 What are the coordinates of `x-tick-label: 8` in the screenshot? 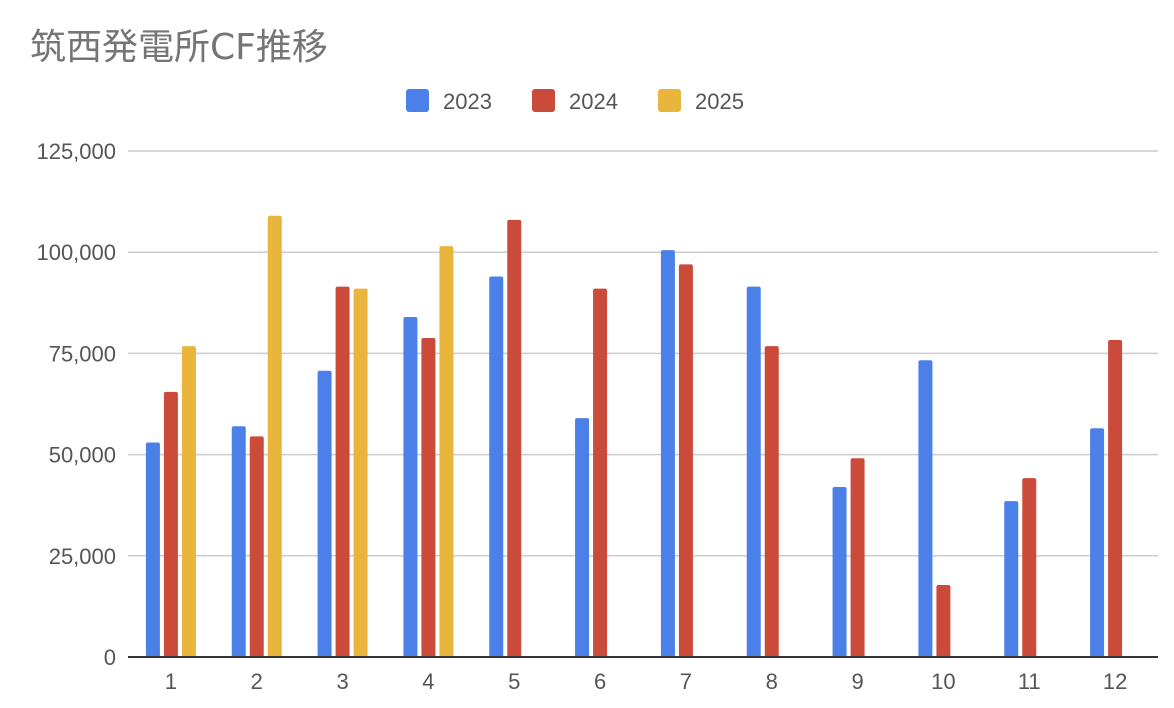 It's located at (772, 681).